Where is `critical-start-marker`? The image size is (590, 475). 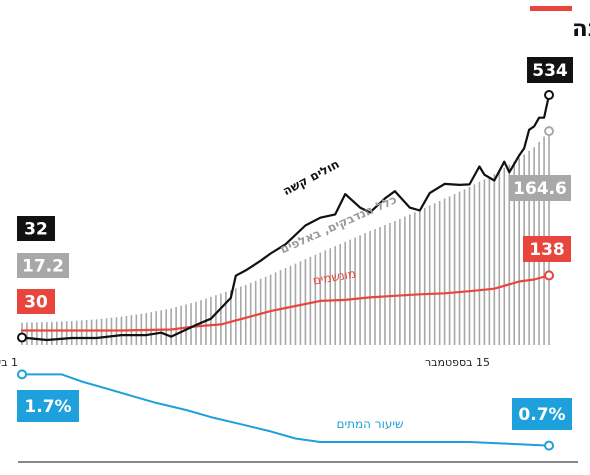
critical-start-marker is located at coordinates (22, 337).